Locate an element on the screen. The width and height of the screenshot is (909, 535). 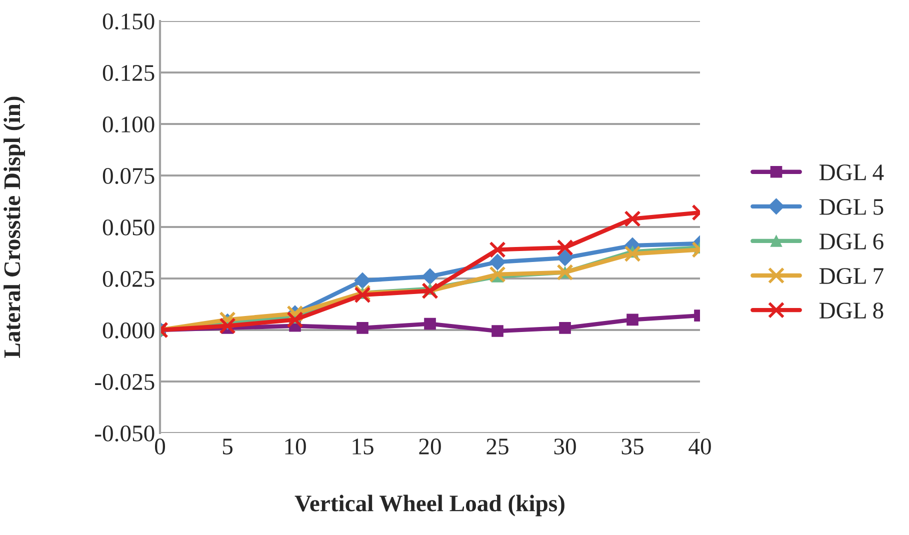
legend-label: DGL 8 is located at coordinates (851, 310).